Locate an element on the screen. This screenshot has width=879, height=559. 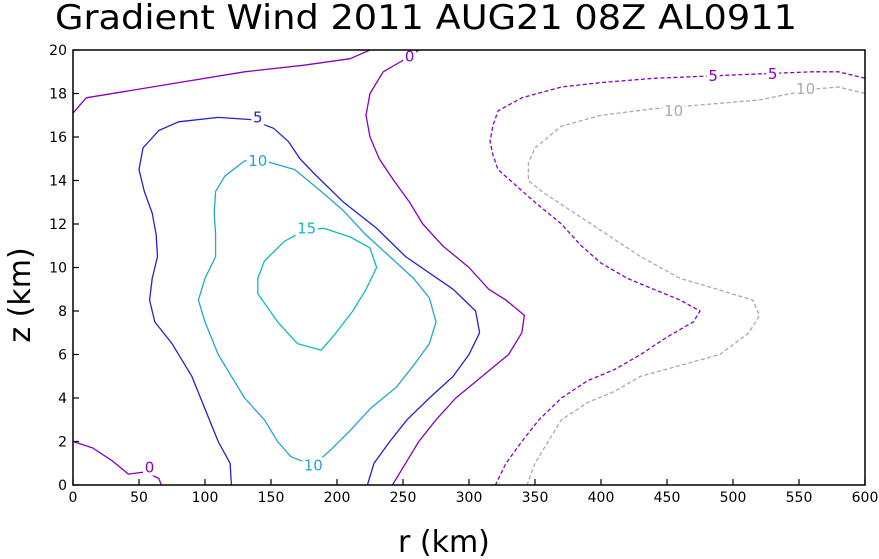
x-tick-label: 200 is located at coordinates (337, 498).